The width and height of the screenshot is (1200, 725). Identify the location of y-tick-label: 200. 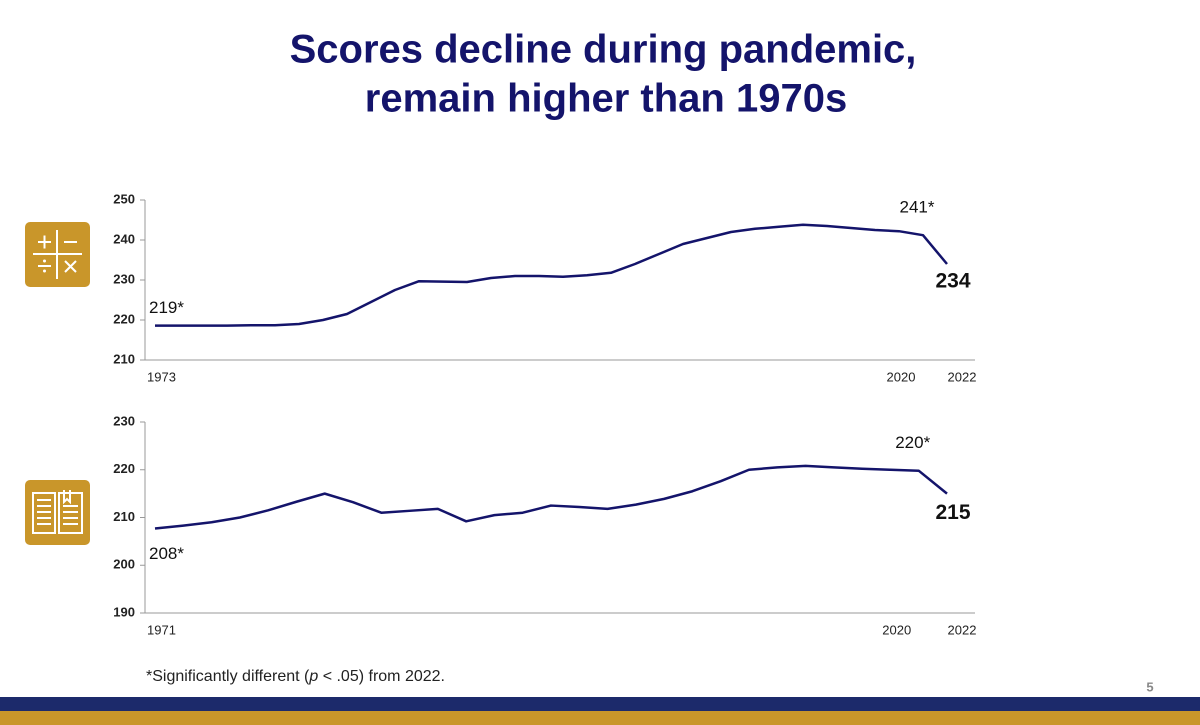
(124, 564).